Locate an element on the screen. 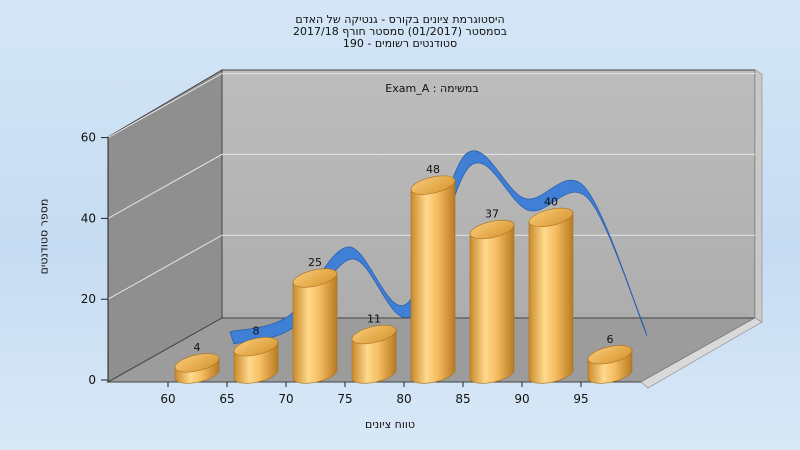 This screenshot has width=800, height=450. bar-value-label: 25 is located at coordinates (315, 262).